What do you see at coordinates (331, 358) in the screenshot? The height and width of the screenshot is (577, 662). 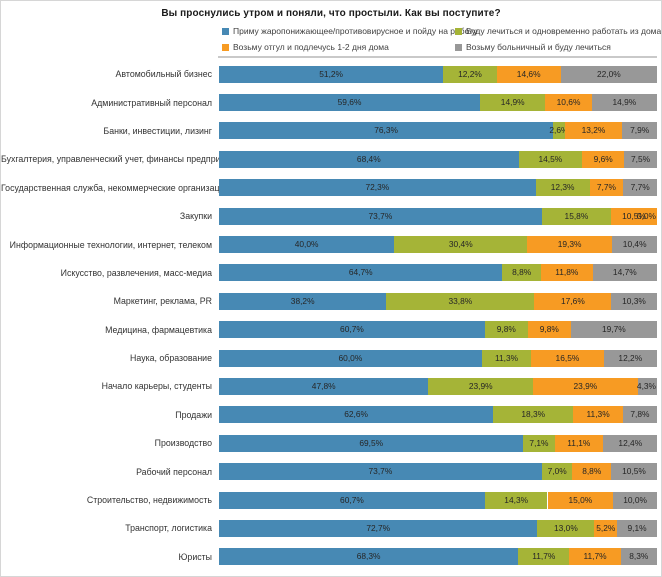 I see `bar-row: Наука, образование 60,0% 11,3% 16,5% 12,2%` at bounding box center [331, 358].